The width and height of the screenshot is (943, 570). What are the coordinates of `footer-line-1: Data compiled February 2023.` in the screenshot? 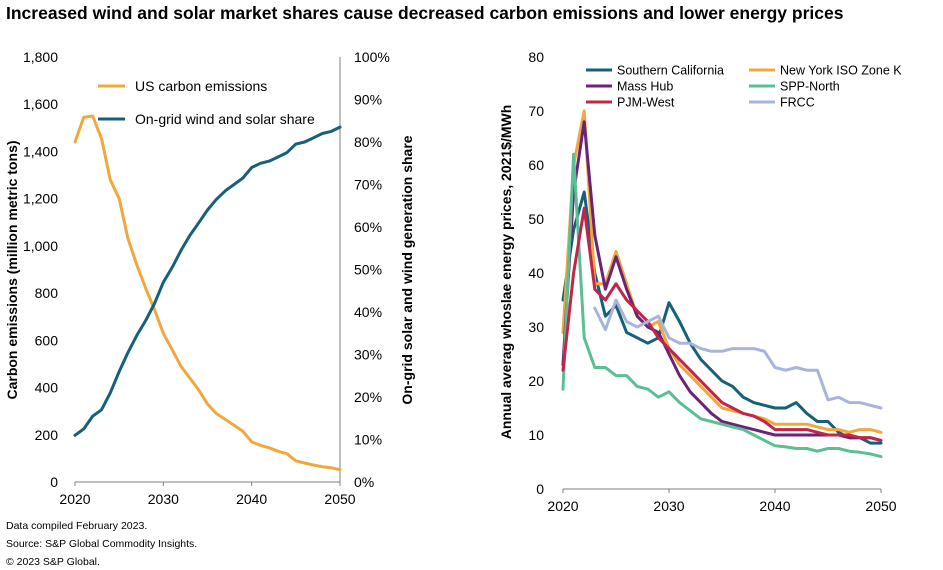 It's located at (77, 526).